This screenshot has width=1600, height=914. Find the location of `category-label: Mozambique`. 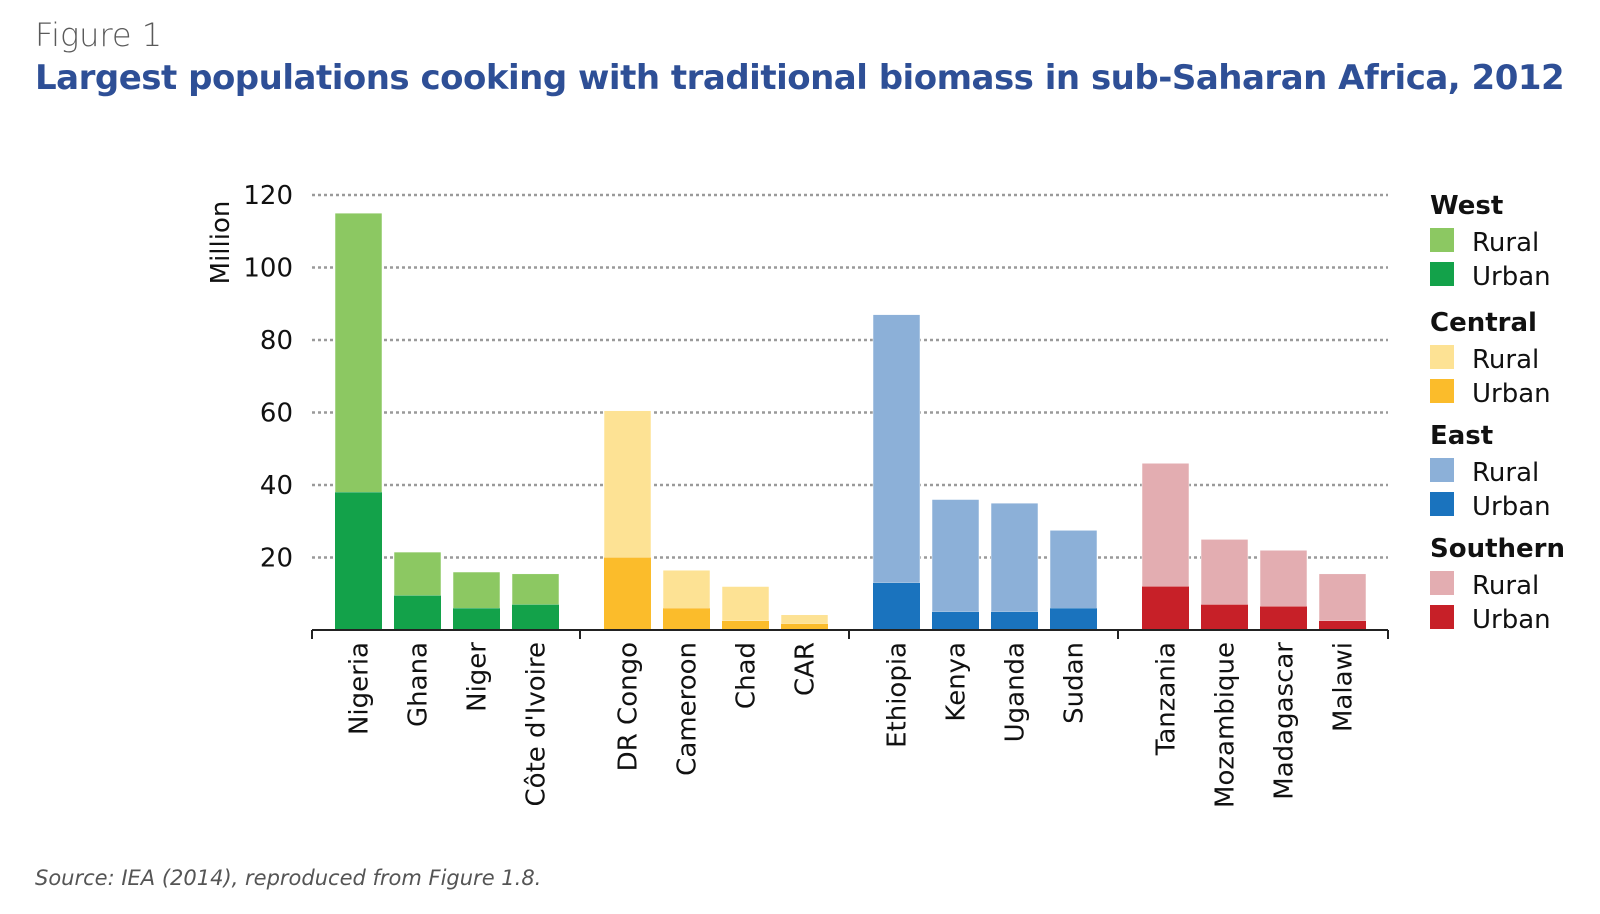

category-label: Mozambique is located at coordinates (1226, 725).